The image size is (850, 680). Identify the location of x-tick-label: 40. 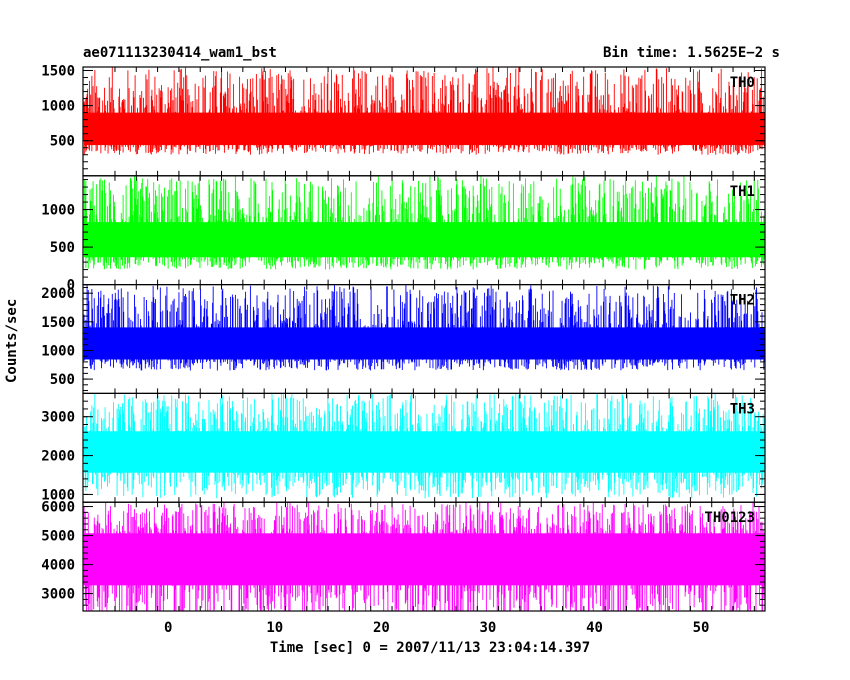
(594, 628).